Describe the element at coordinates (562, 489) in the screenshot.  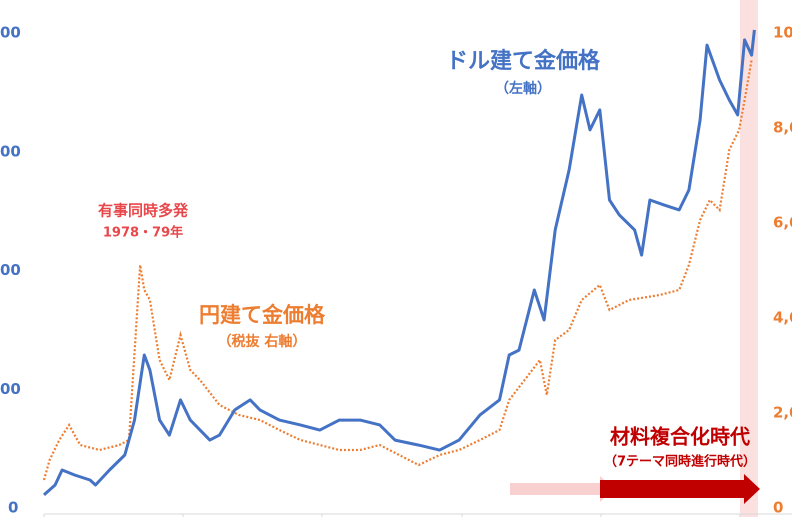
I see `arrow-light` at that location.